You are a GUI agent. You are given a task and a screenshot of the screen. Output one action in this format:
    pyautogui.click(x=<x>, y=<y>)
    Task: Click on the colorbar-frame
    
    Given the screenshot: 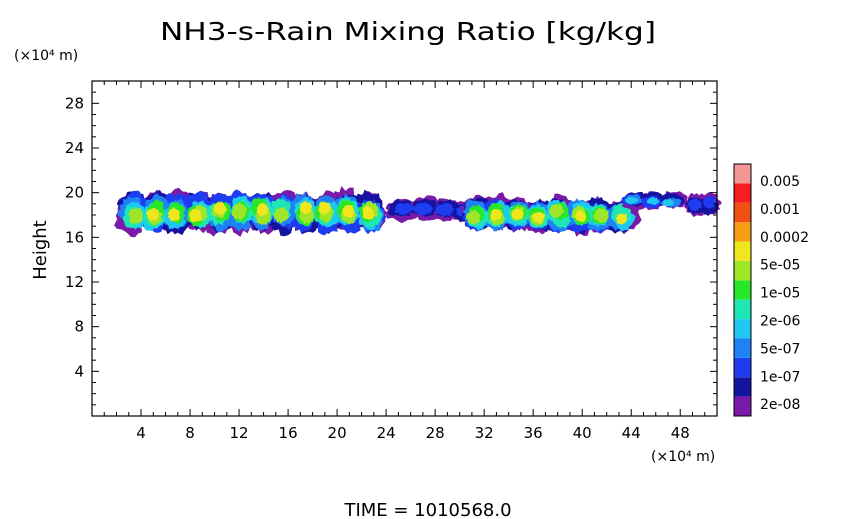 What is the action you would take?
    pyautogui.click(x=742, y=290)
    